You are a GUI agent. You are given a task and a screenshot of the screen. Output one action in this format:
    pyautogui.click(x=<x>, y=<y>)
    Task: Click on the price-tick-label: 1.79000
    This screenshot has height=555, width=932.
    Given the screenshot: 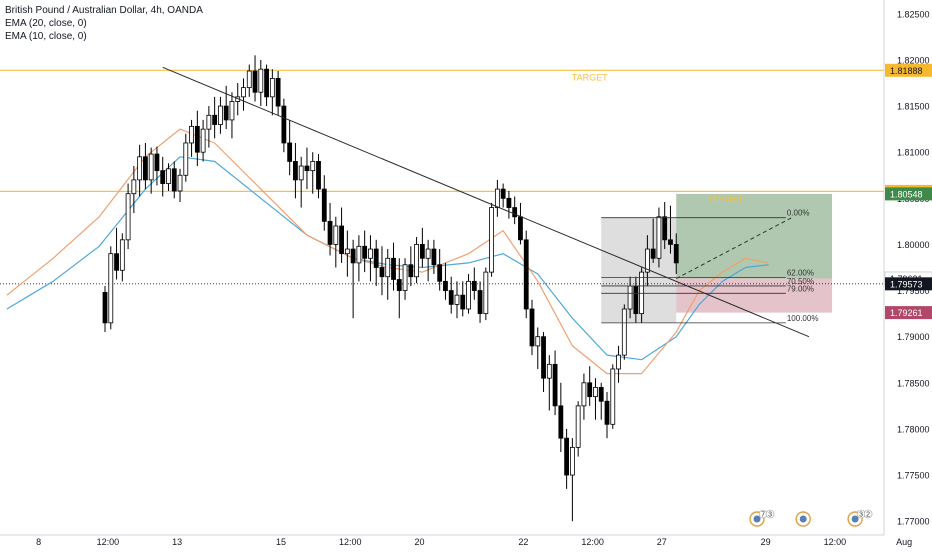 What is the action you would take?
    pyautogui.click(x=913, y=337)
    